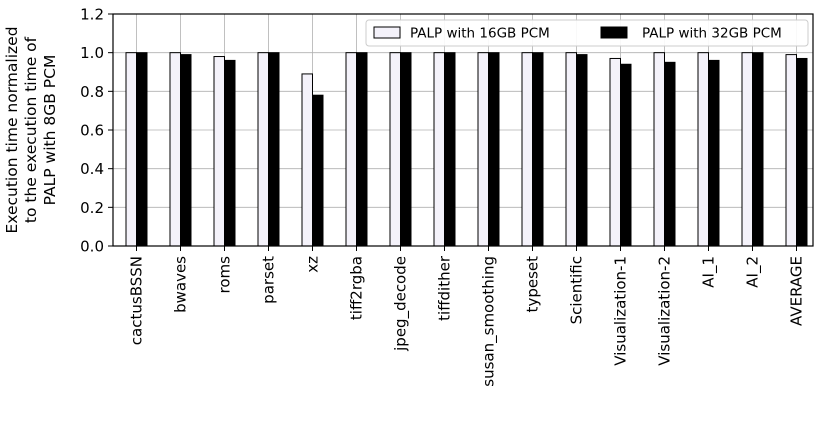 This screenshot has width=822, height=429. Describe the element at coordinates (445, 288) in the screenshot. I see `x-tick-label-tiffdither: tiffdither` at that location.